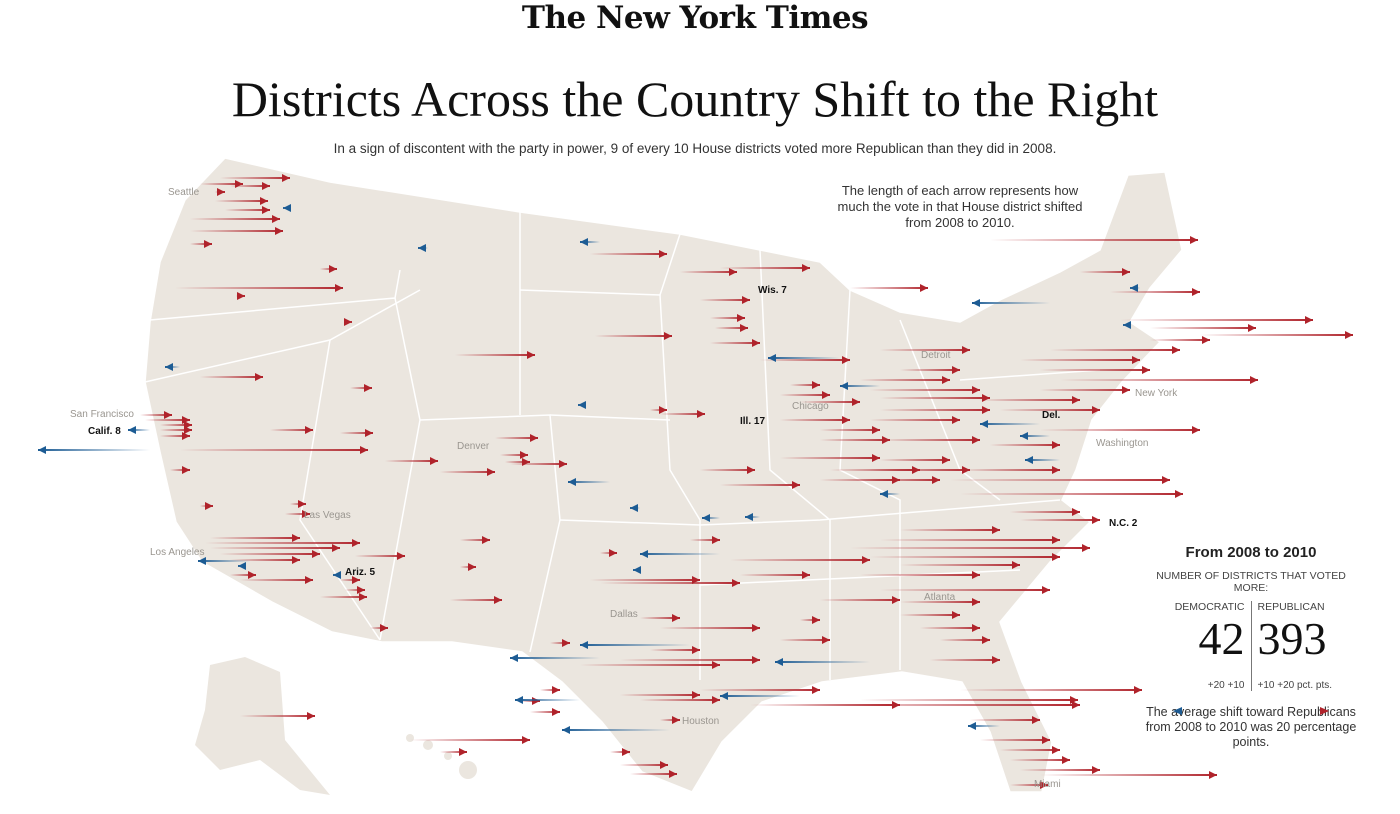 The width and height of the screenshot is (1400, 814). I want to click on alaska-shape, so click(262, 726).